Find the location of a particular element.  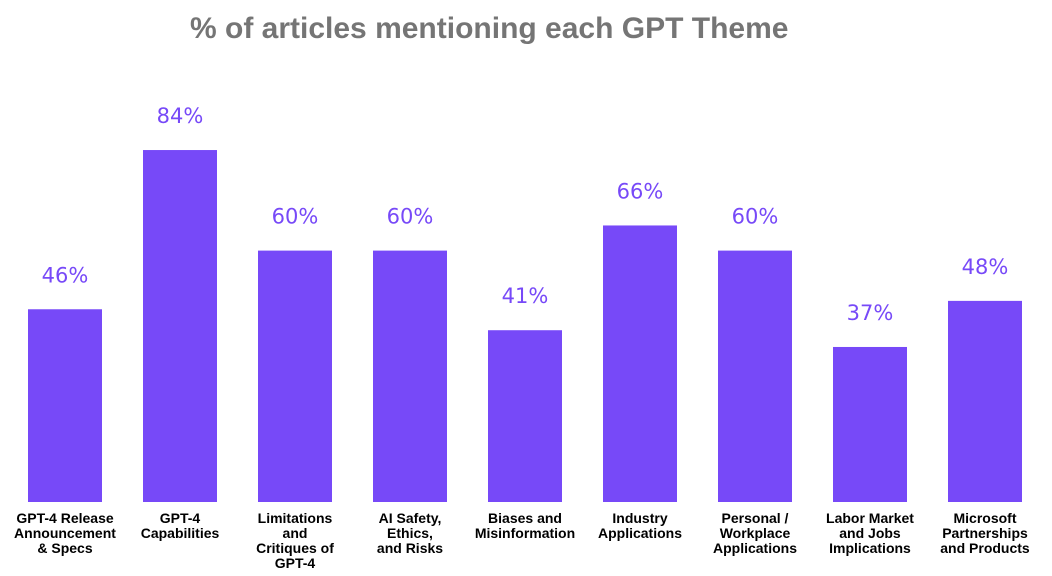

category-label-line: Critiques of is located at coordinates (295, 548).